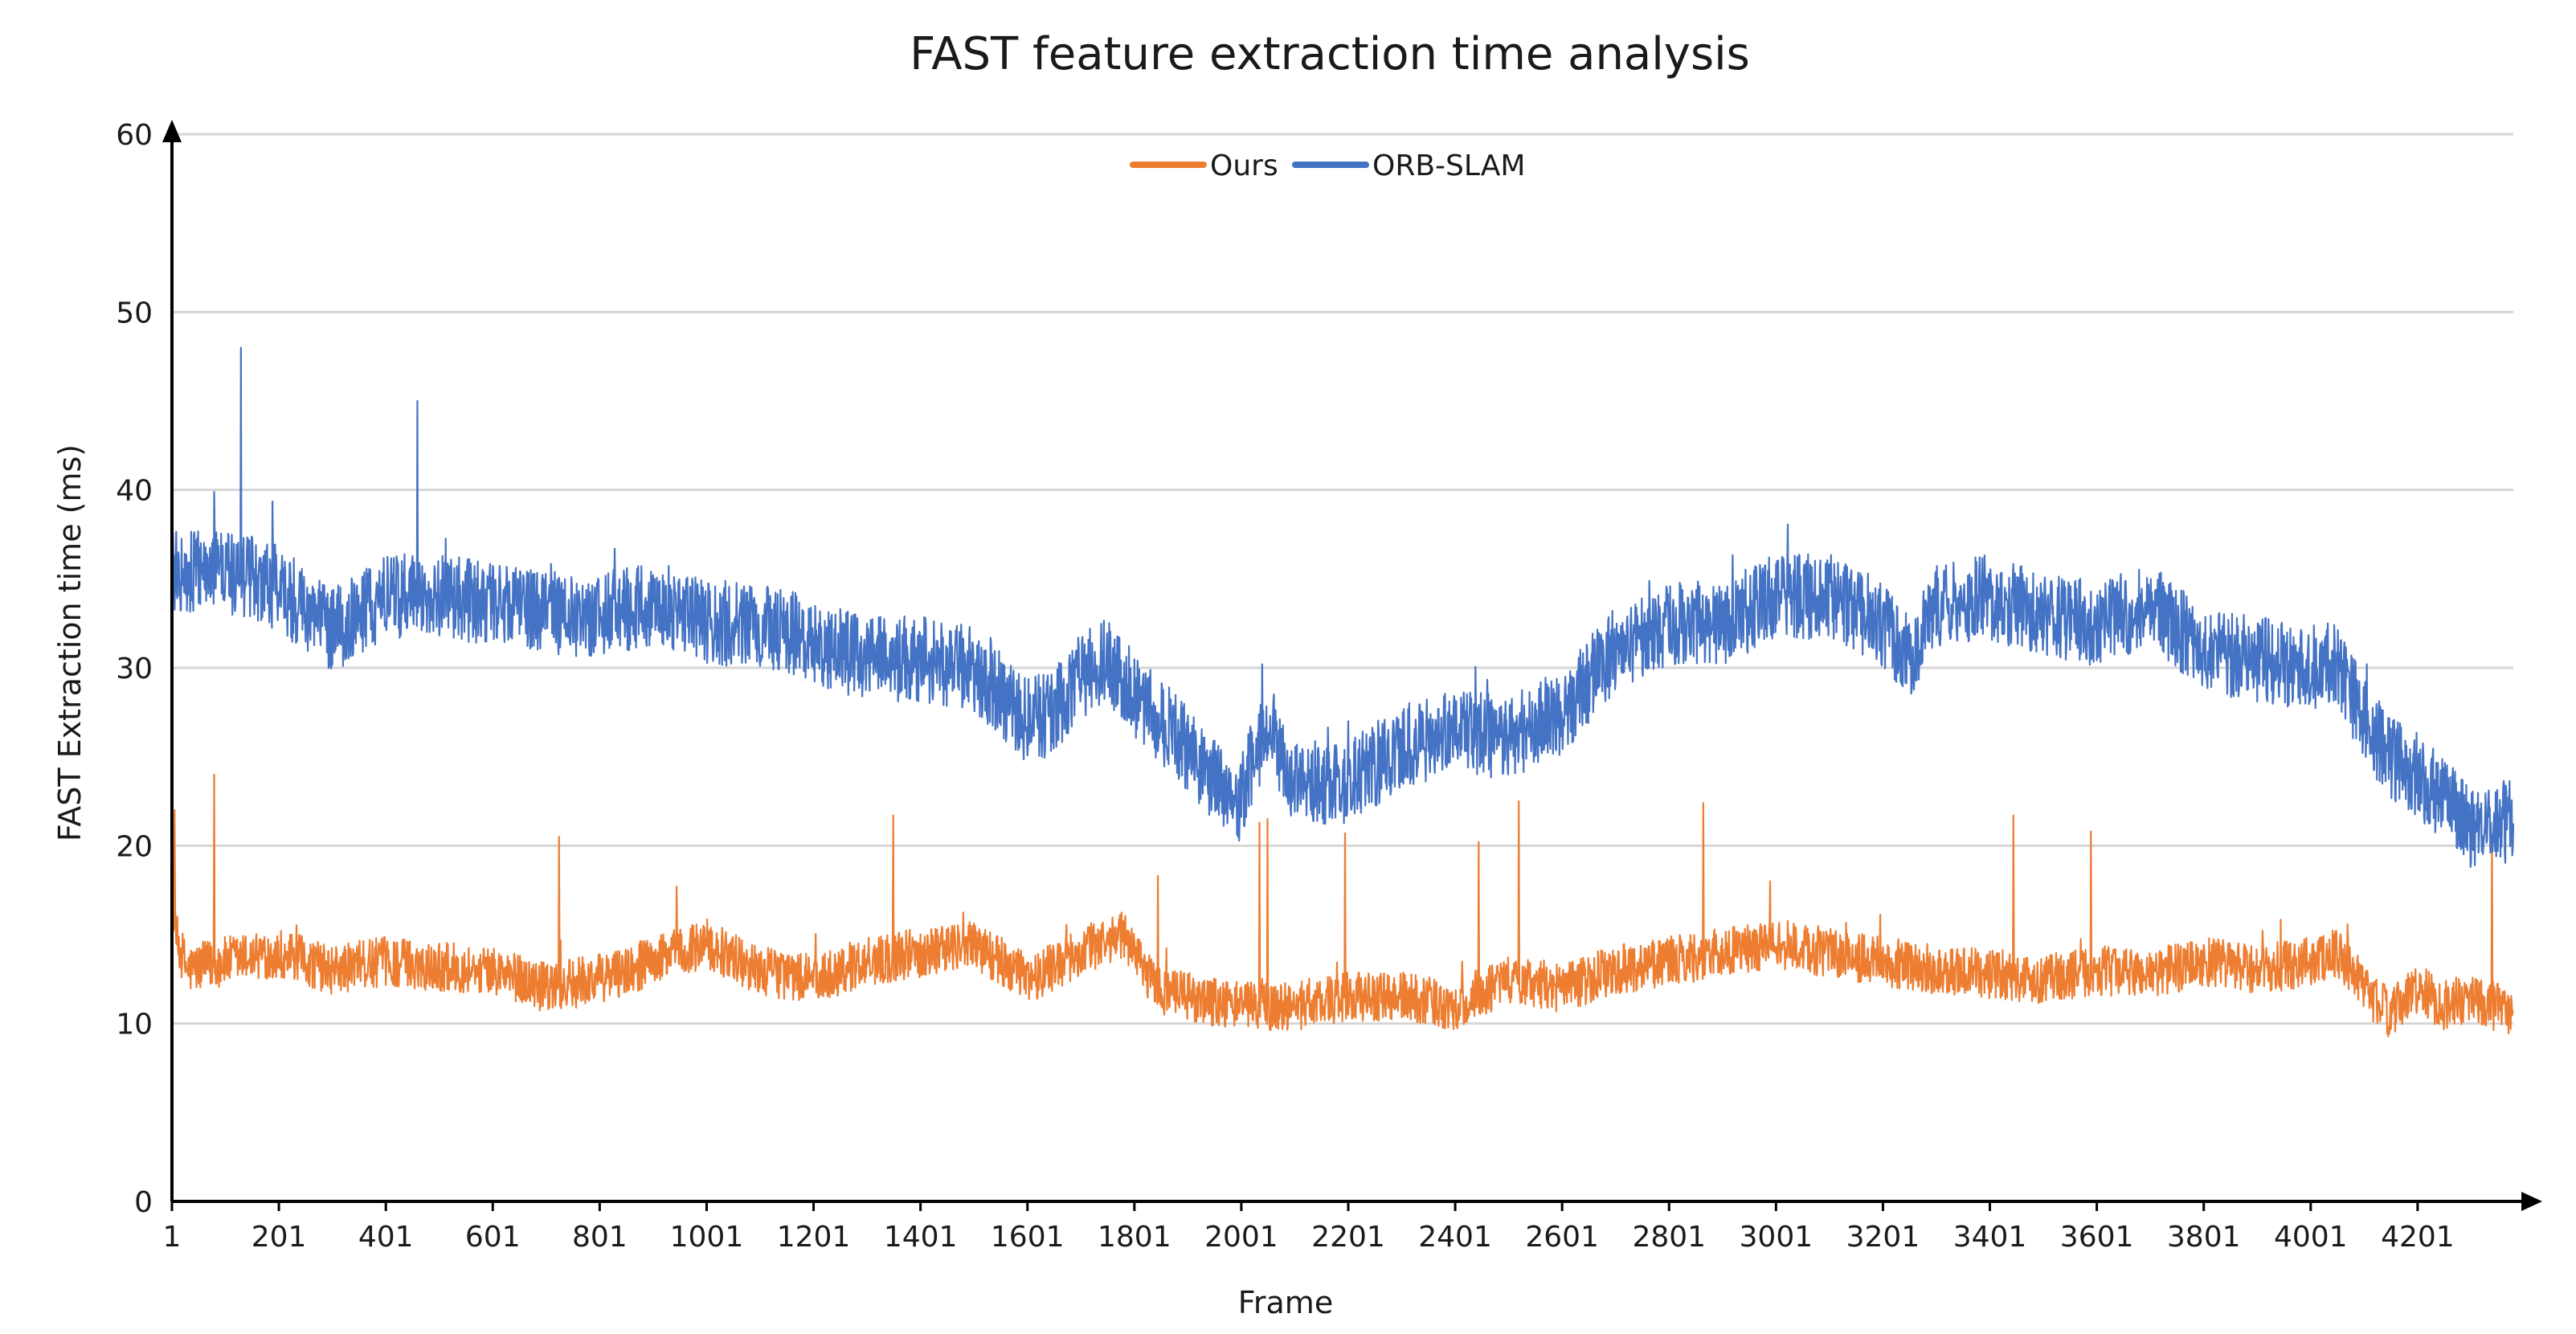 The image size is (2576, 1334). What do you see at coordinates (1285, 1303) in the screenshot?
I see `x-axis-label: Frame` at bounding box center [1285, 1303].